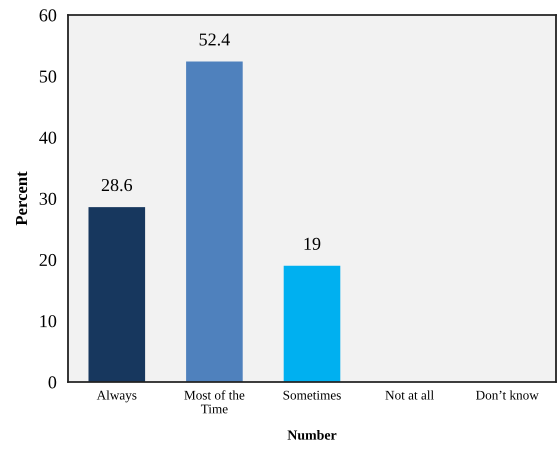  Describe the element at coordinates (215, 39) in the screenshot. I see `data-label: 52.4` at that location.